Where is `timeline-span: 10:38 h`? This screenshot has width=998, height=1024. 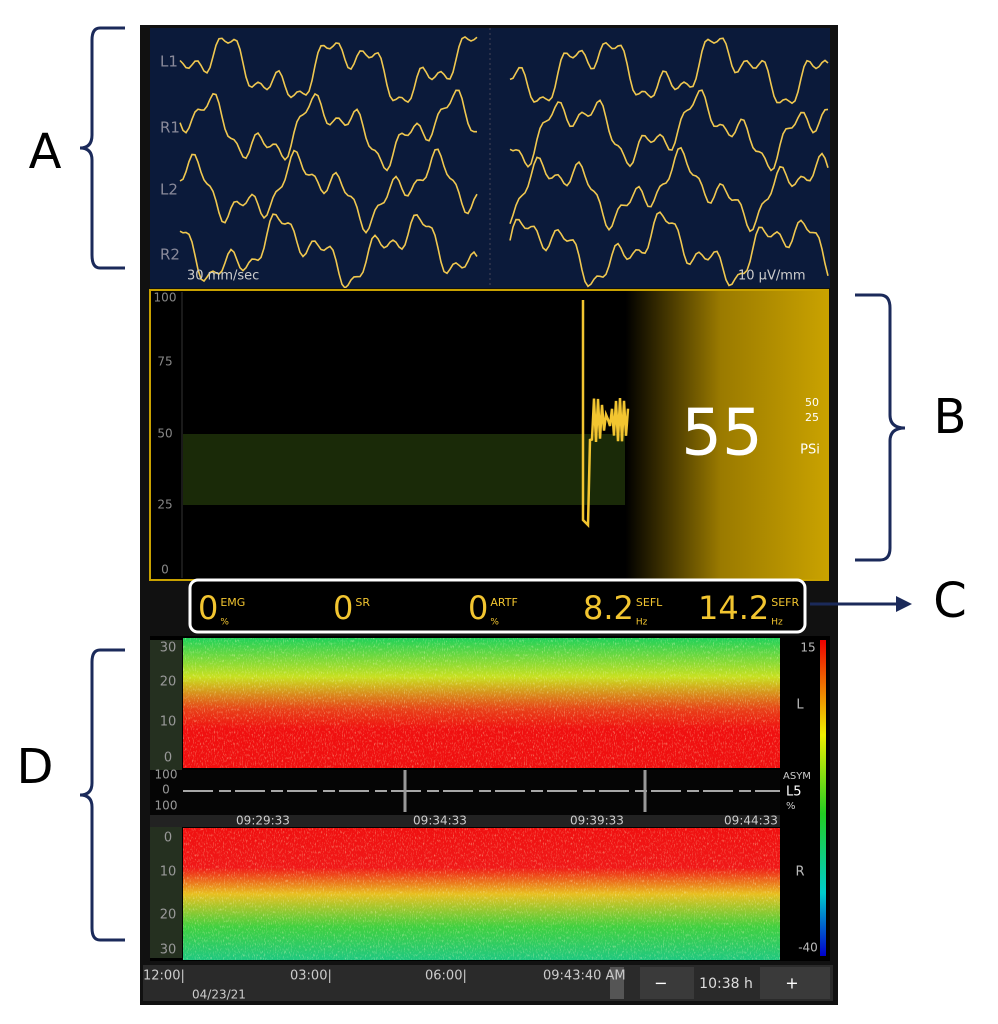 timeline-span: 10:38 h is located at coordinates (726, 984).